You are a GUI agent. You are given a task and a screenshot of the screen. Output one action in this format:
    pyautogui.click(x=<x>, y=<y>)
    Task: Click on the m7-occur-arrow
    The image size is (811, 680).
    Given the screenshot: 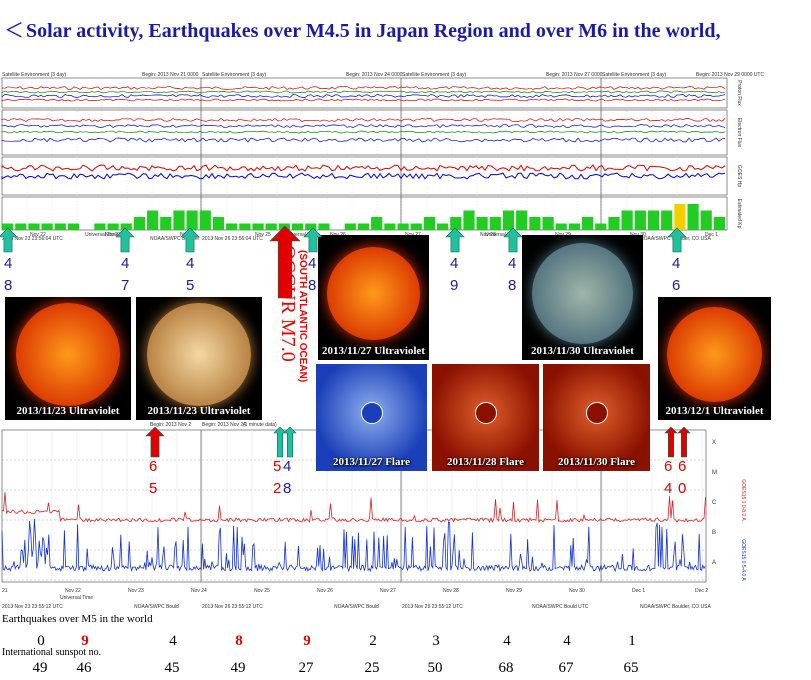 What is the action you would take?
    pyautogui.click(x=285, y=262)
    